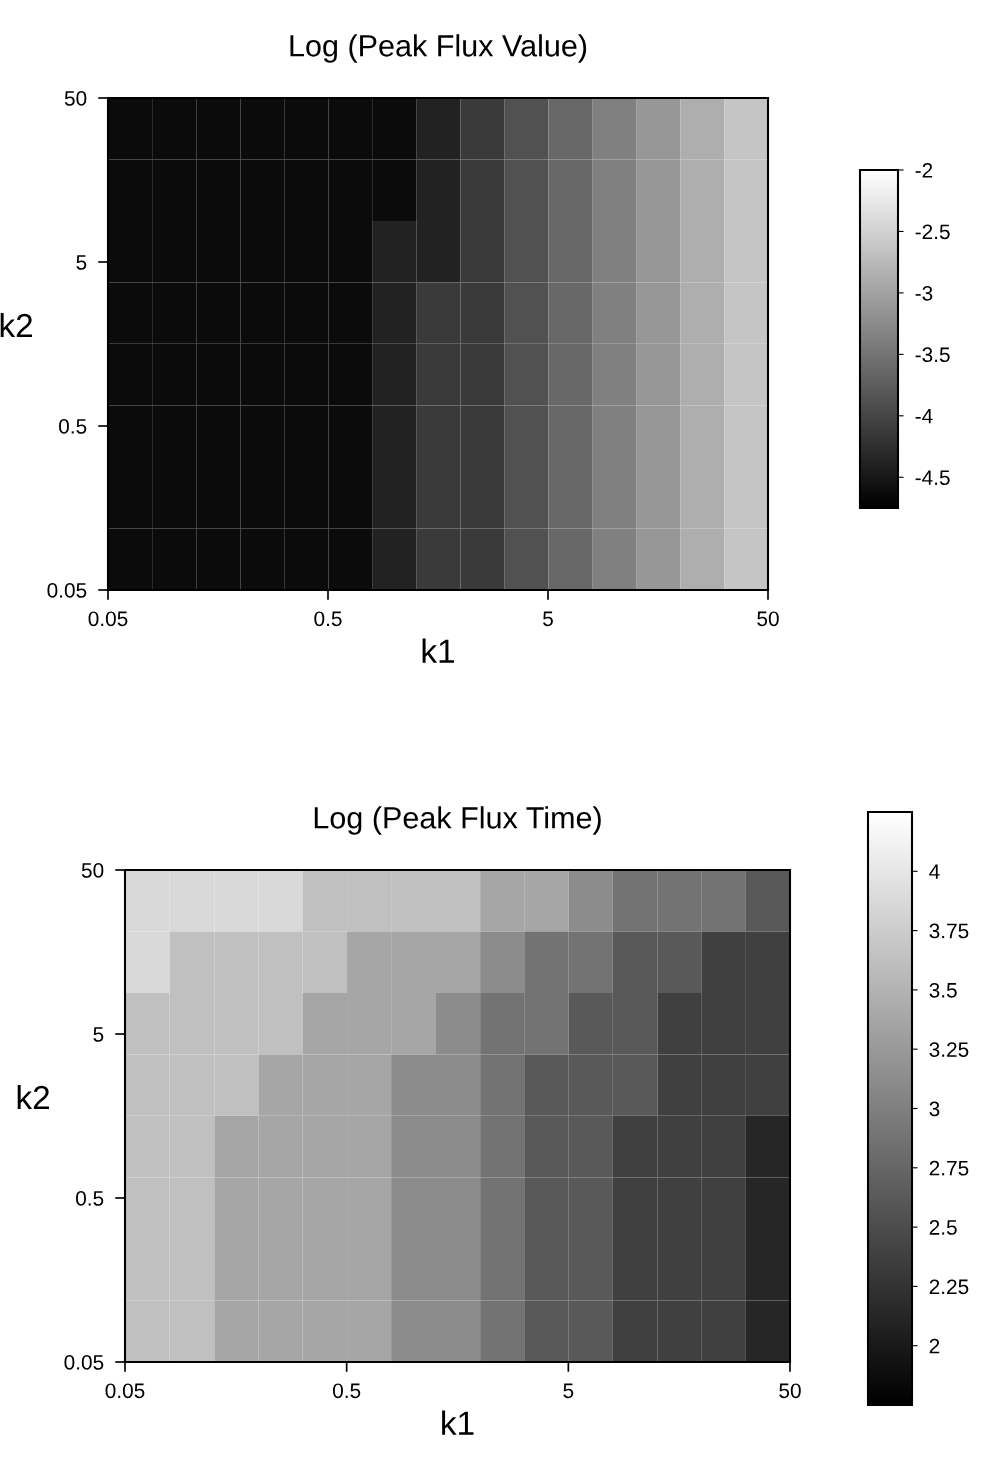  Describe the element at coordinates (932, 355) in the screenshot. I see `color-bar-label: -3.5` at that location.